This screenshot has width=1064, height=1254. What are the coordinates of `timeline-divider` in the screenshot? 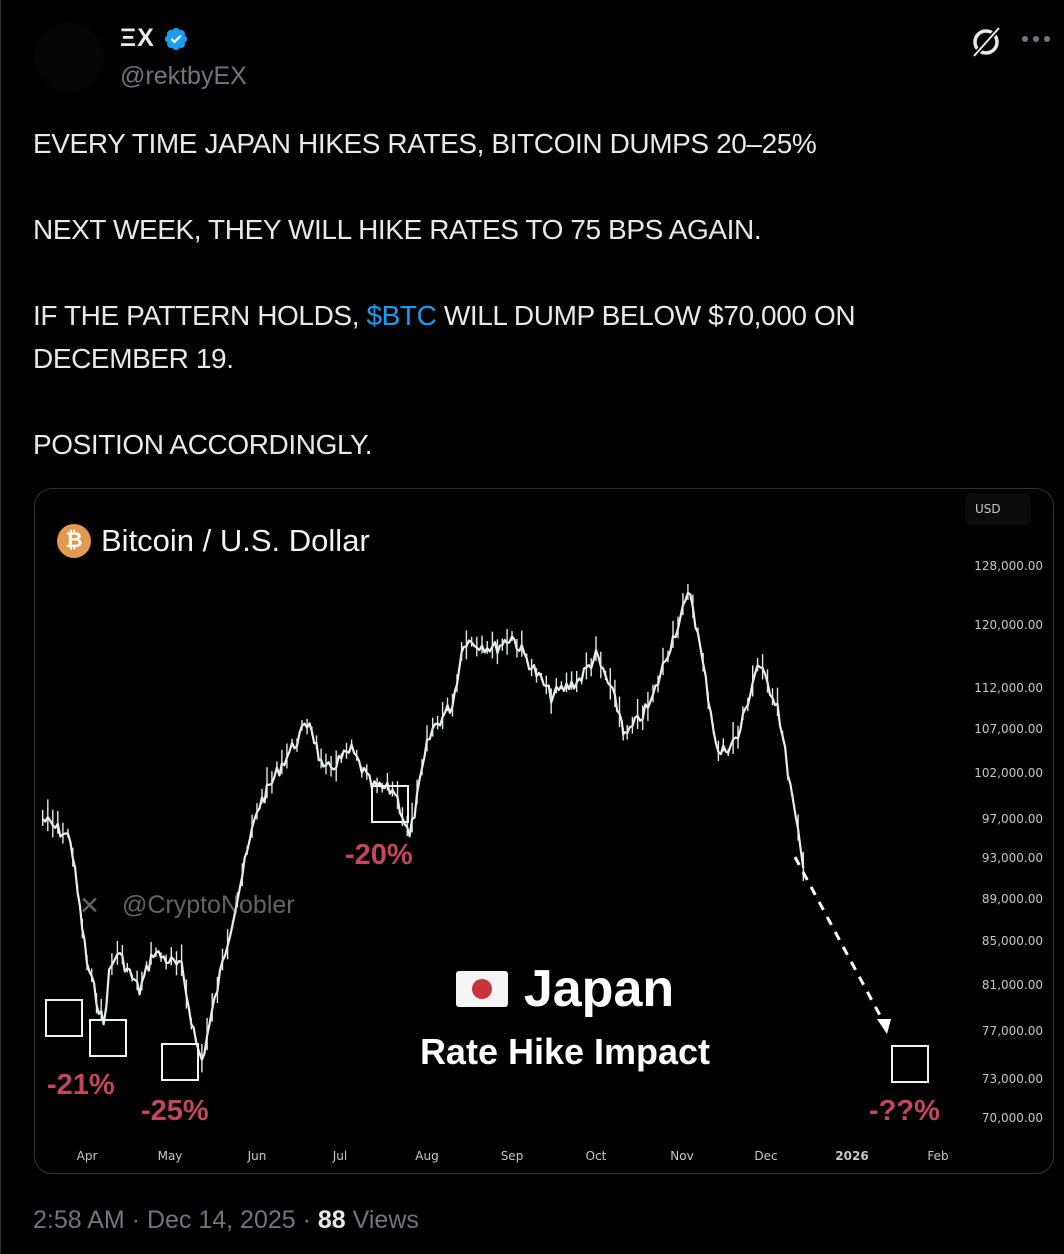 It's located at (0, 627).